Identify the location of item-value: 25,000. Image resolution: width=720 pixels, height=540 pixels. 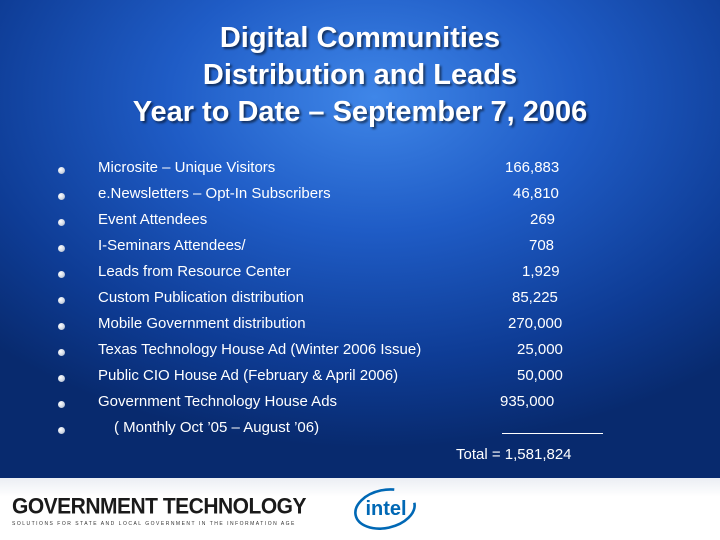
(540, 349).